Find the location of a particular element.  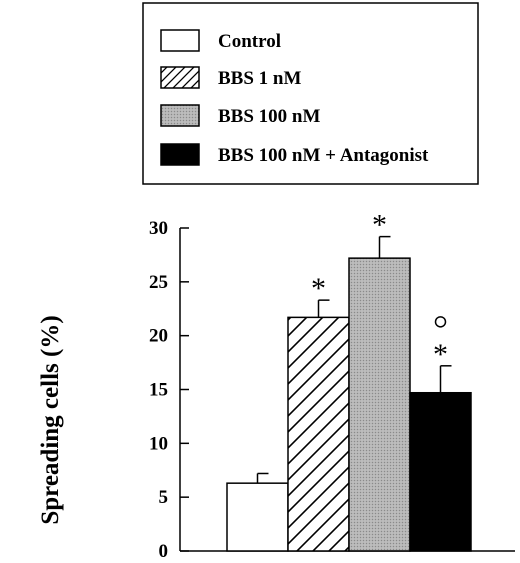

y-tick-label: 10 is located at coordinates (158, 443).